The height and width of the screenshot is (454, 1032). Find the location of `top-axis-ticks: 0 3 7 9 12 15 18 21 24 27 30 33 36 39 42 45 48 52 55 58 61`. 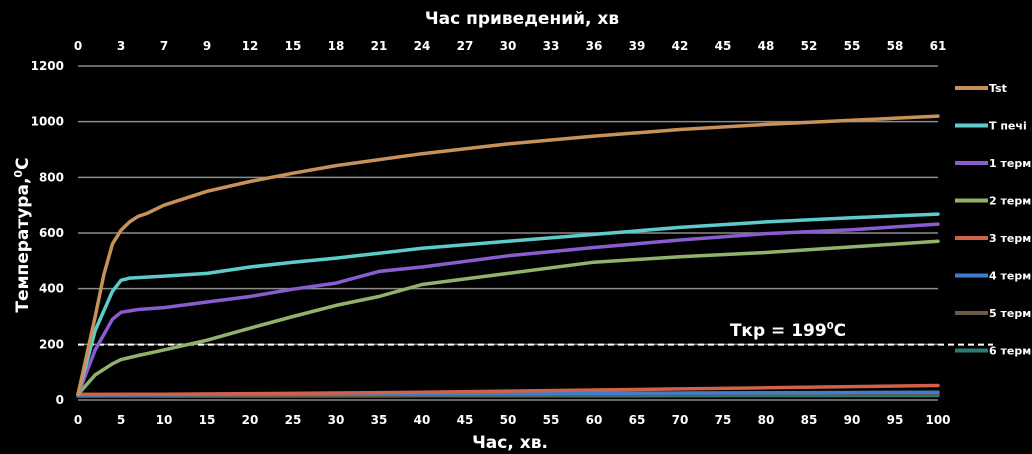

top-axis-ticks: 0 3 7 9 12 15 18 21 24 27 30 33 36 39 42 45 48 52 55 58 61 is located at coordinates (510, 46).